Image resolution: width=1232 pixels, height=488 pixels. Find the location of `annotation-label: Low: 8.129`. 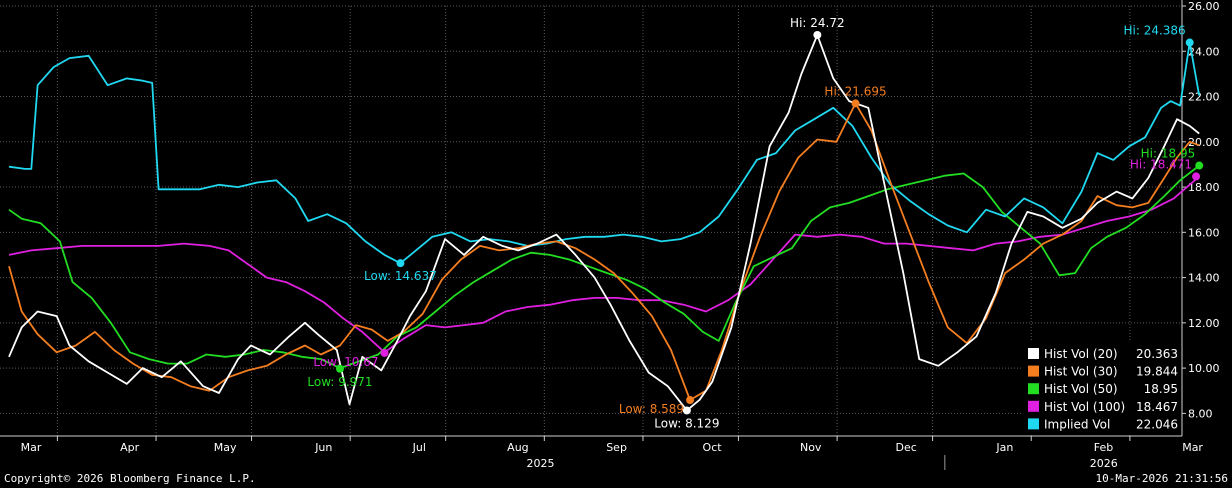

annotation-label: Low: 8.129 is located at coordinates (686, 423).